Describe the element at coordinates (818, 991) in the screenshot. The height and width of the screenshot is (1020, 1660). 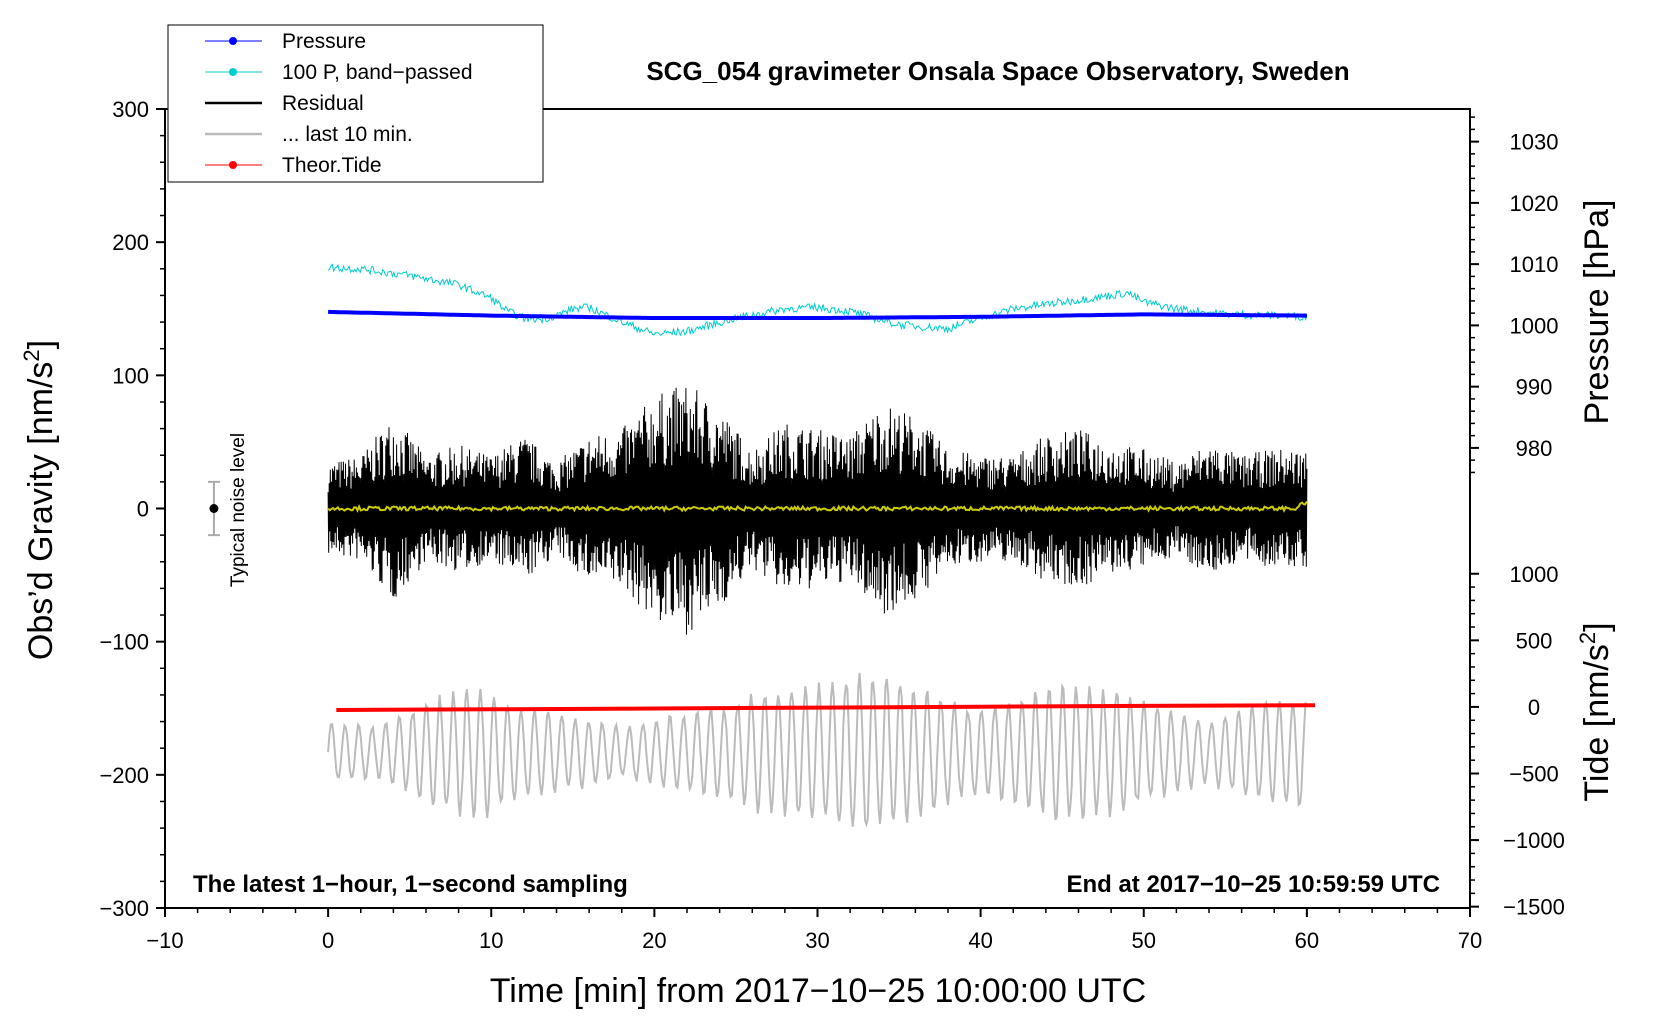
I see `x-axis-label: Time [min] from 2017−10−25 10:00:00 UTC` at that location.